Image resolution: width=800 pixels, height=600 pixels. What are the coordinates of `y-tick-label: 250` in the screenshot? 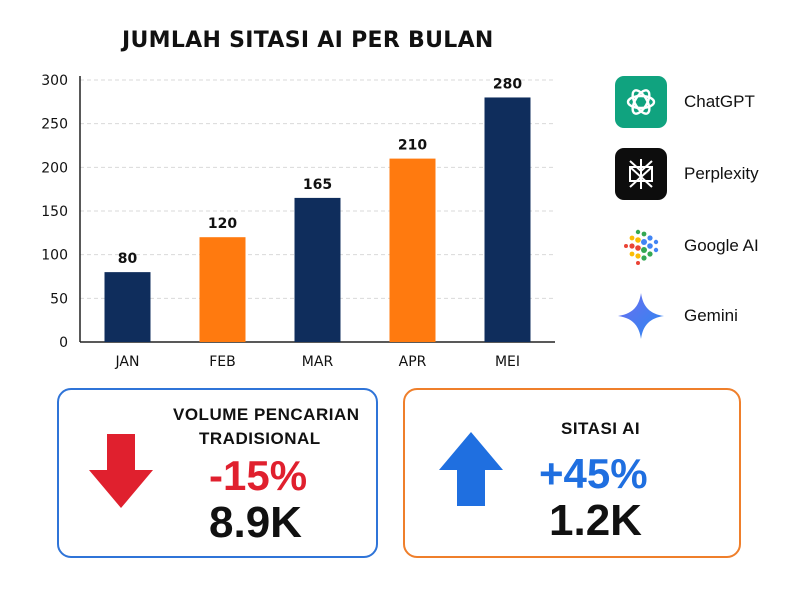 It's located at (54, 125).